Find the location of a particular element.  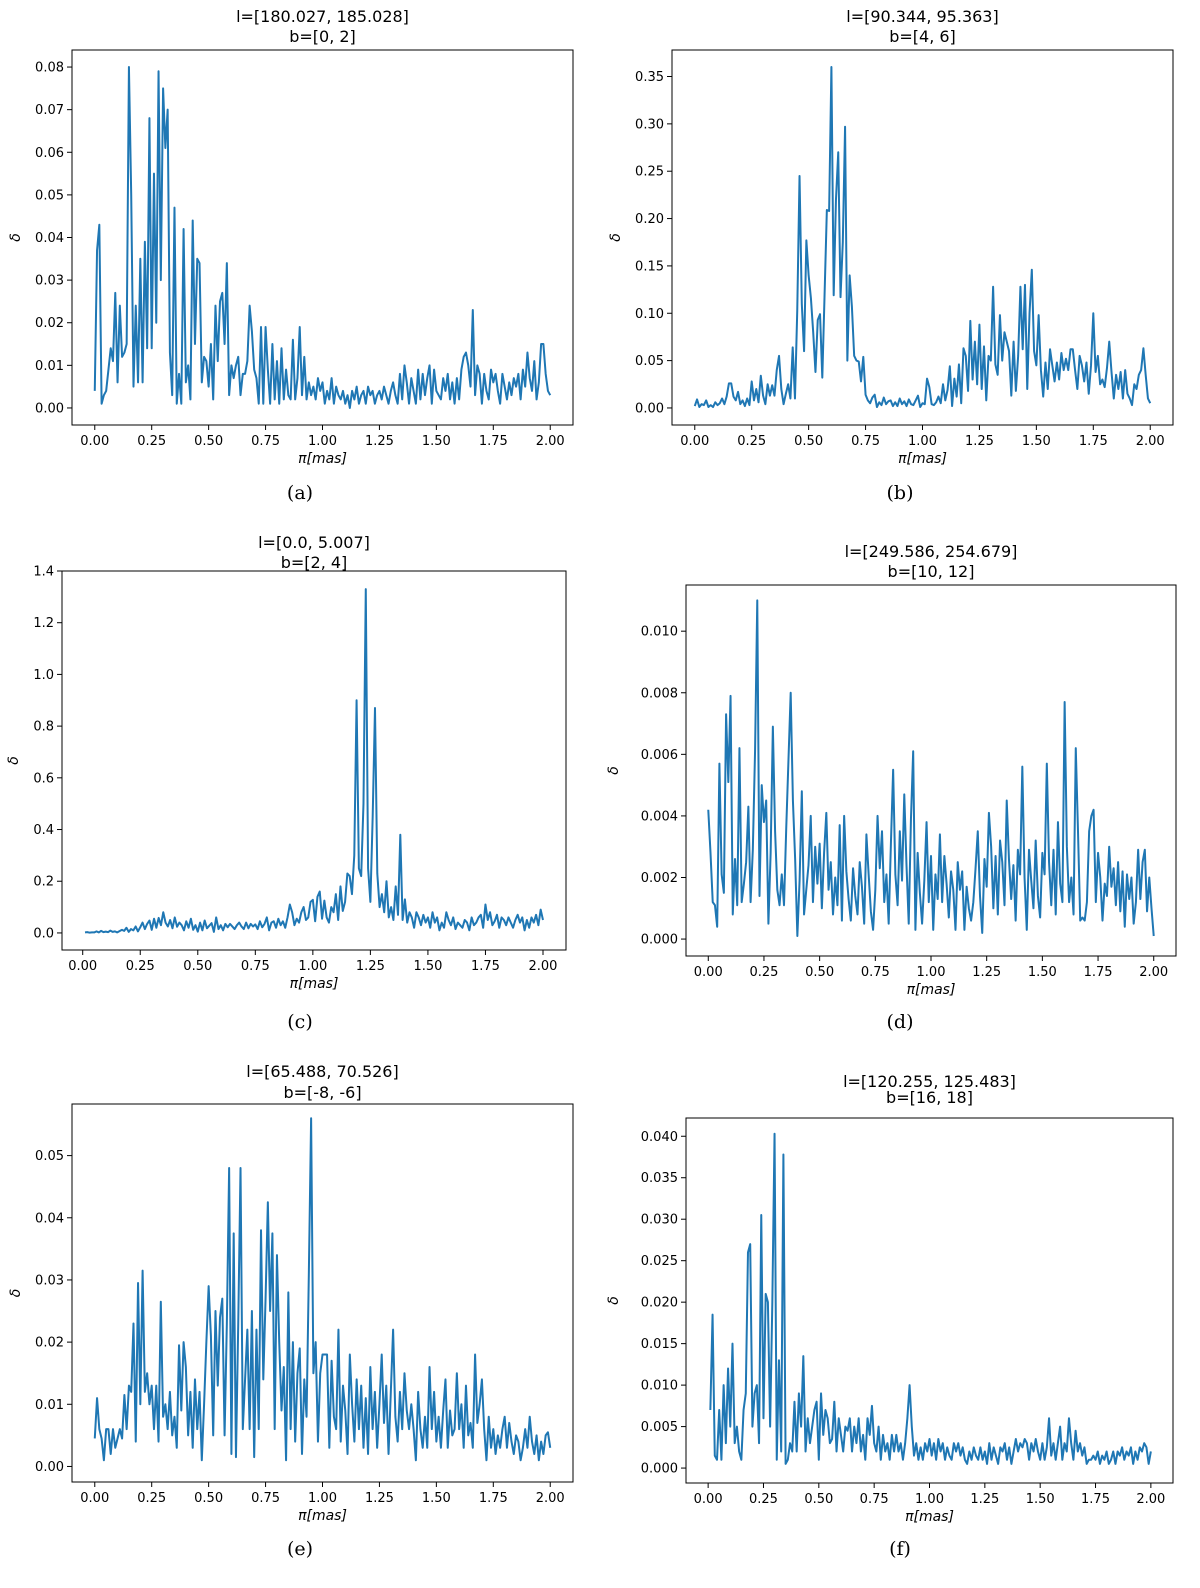

x-tick-label-f-6: 1.50 is located at coordinates (1040, 1499).